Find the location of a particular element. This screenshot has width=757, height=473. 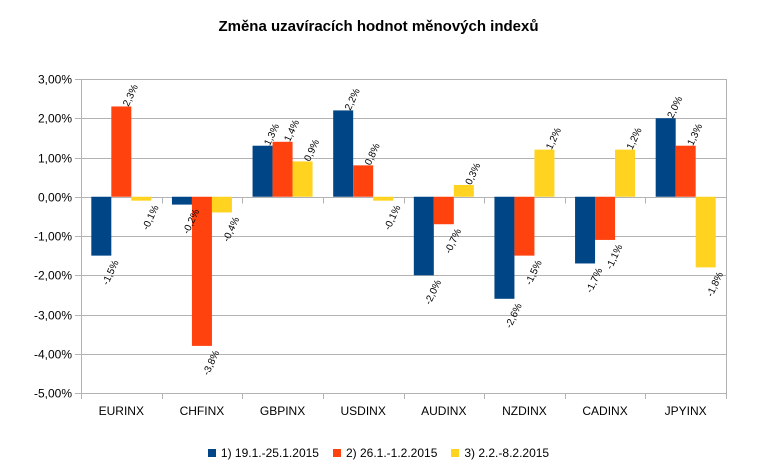

data-label: -0,7% is located at coordinates (453, 241).